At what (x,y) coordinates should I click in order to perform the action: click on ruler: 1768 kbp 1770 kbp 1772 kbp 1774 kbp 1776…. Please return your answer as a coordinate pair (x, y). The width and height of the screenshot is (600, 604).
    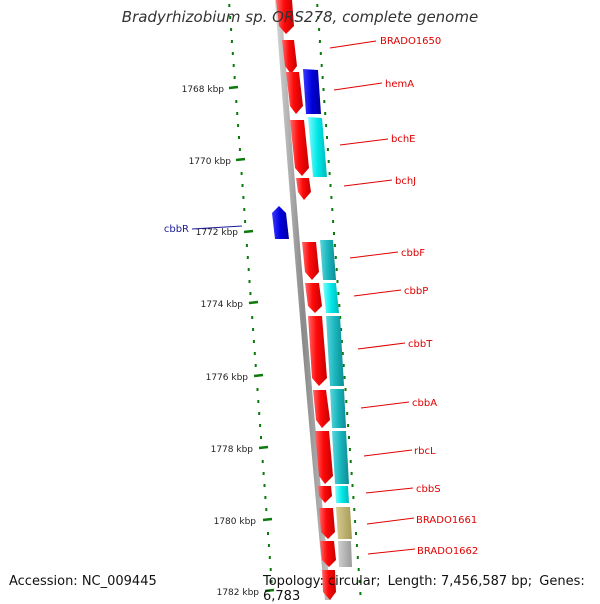
    Looking at the image, I should click on (228, 341).